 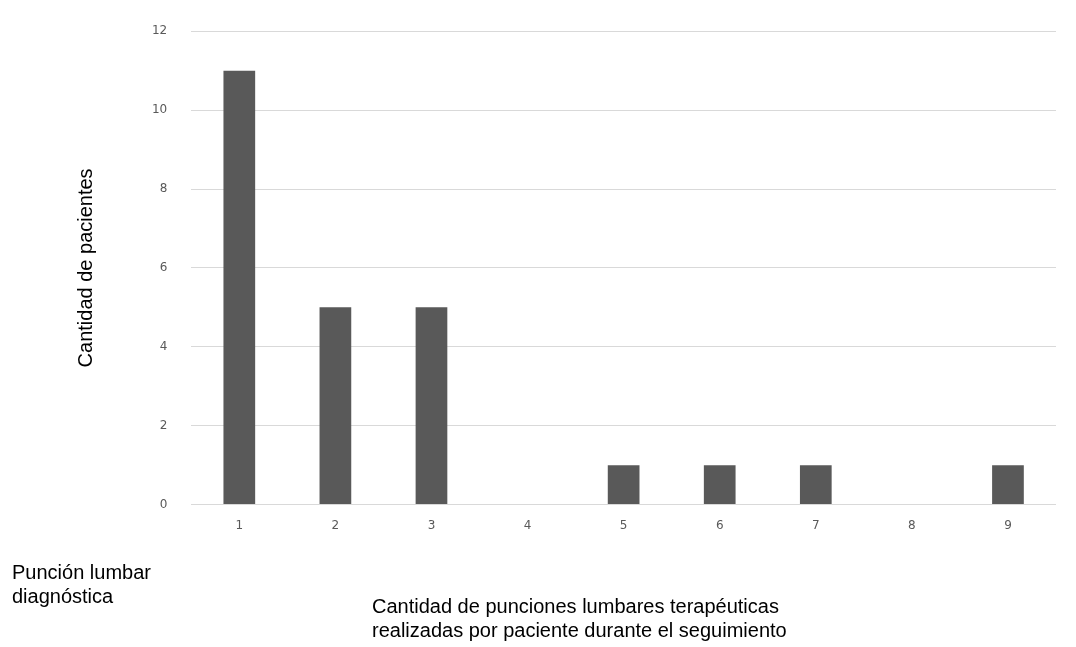 I want to click on y-tick-label: 10, so click(x=159, y=109).